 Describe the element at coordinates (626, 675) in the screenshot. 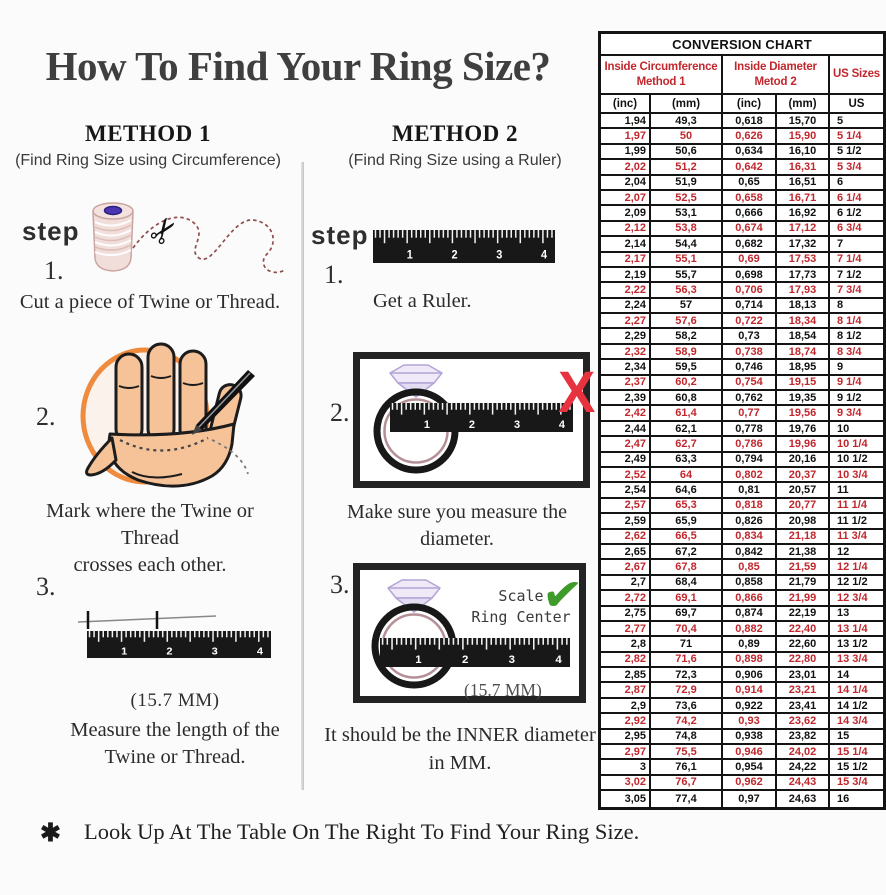

I see `table-cell: 2,85` at that location.